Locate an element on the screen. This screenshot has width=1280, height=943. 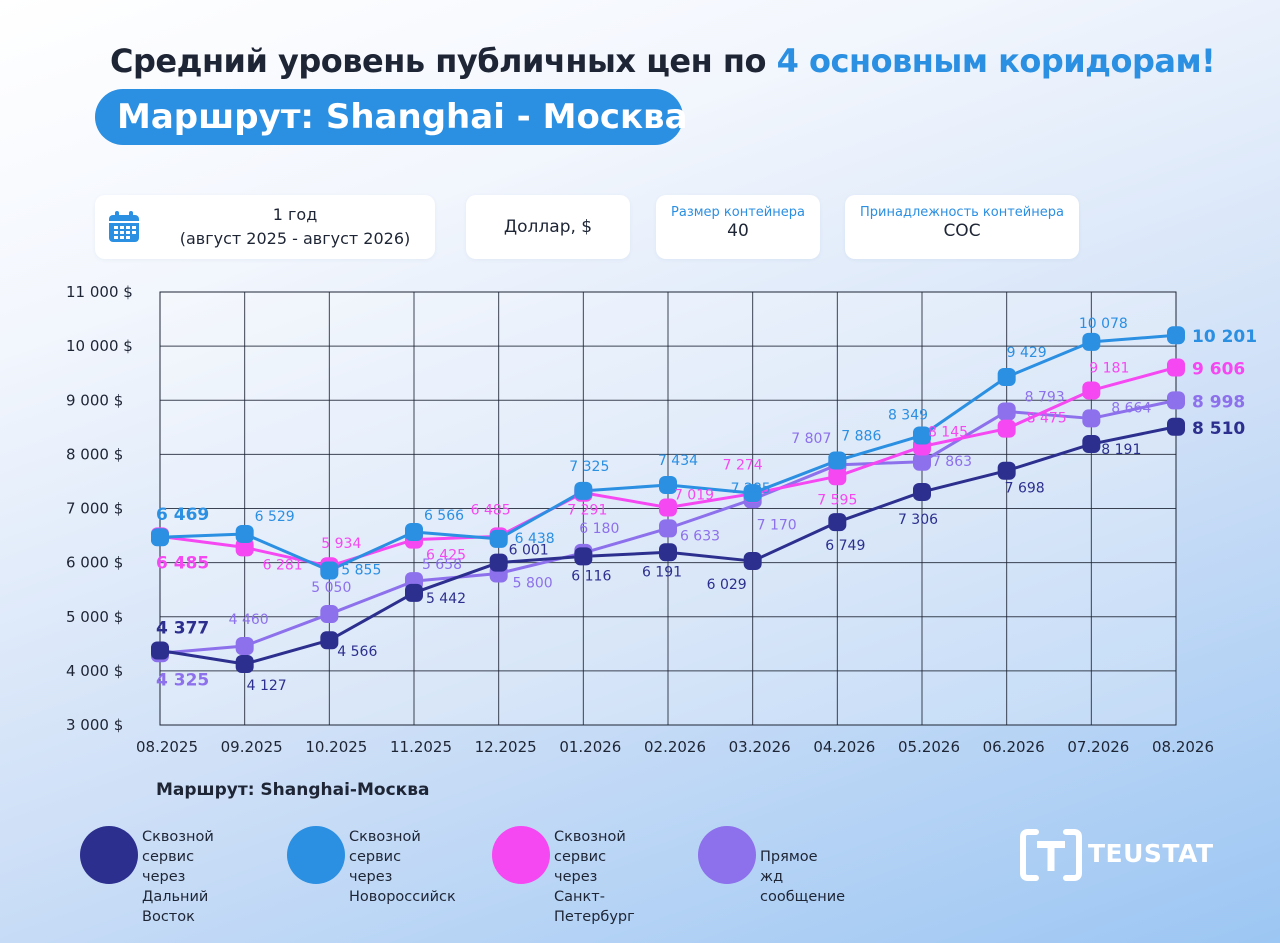
data-label-novorossiysk: 7 434 is located at coordinates (678, 461).